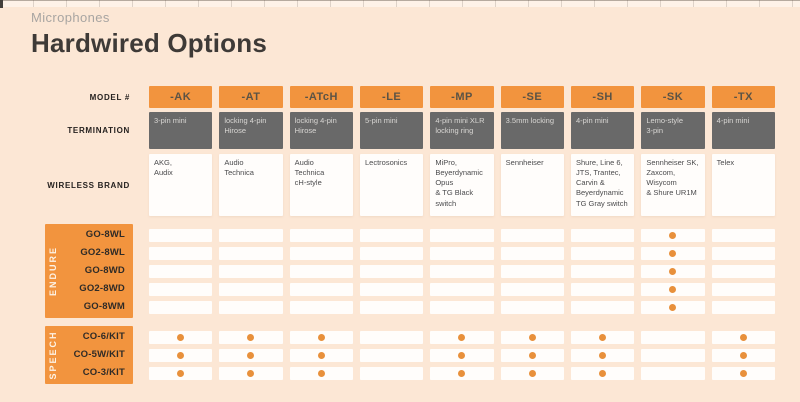 This screenshot has height=402, width=800. What do you see at coordinates (743, 130) in the screenshot?
I see `termination-cell-tx: 4-pin mini` at bounding box center [743, 130].